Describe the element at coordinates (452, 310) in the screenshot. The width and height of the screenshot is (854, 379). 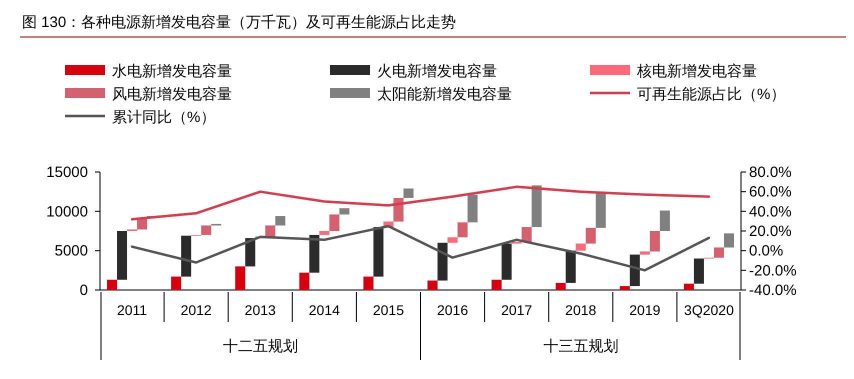
I see `x-tick-label: 2016` at that location.